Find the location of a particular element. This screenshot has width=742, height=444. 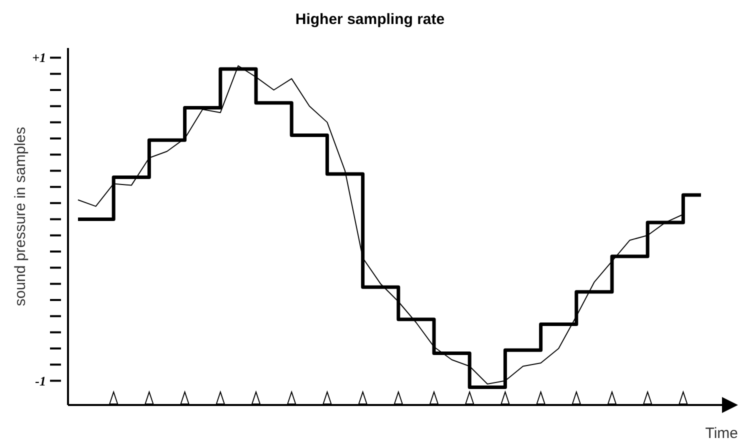

y-tick-label: -1 is located at coordinates (40, 380).